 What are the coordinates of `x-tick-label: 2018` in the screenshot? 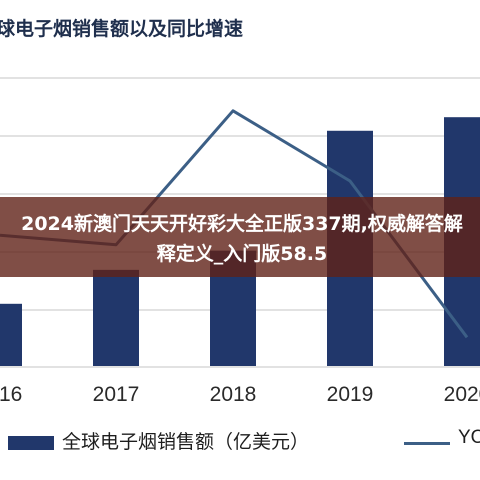 It's located at (233, 394).